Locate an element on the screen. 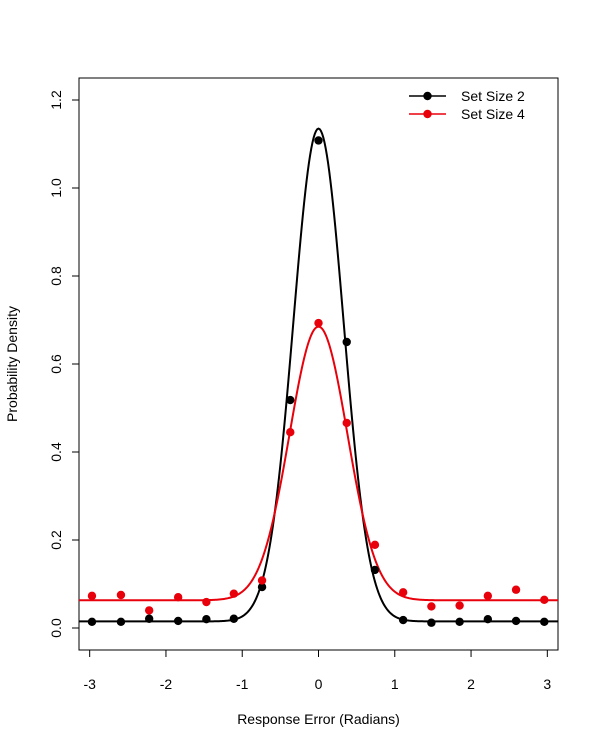 The height and width of the screenshot is (750, 600). x-tick-label: 3 is located at coordinates (547, 684).